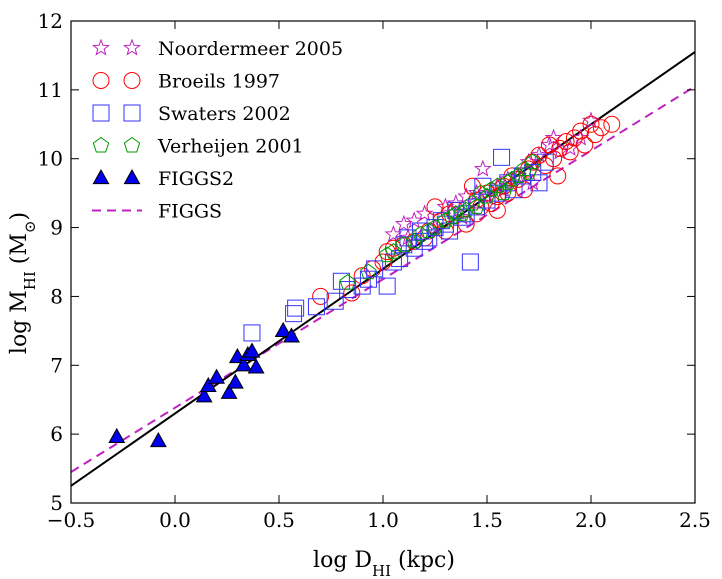 This screenshot has height=579, width=722. Describe the element at coordinates (383, 520) in the screenshot. I see `x-tick-label: 1.0` at that location.